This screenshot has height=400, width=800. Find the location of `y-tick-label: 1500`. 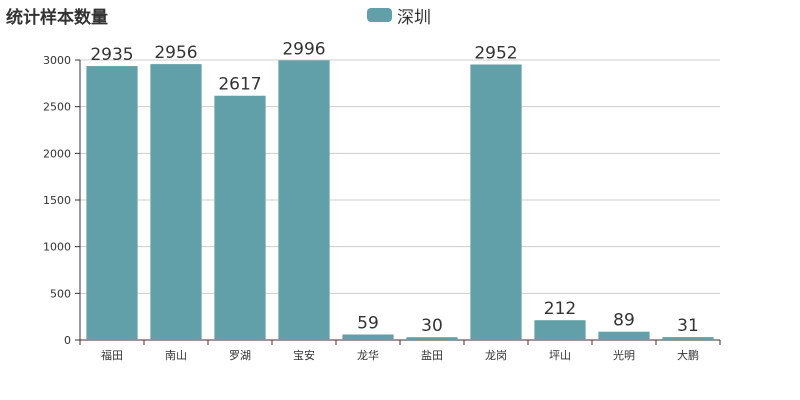

y-tick-label: 1500 is located at coordinates (57, 200).